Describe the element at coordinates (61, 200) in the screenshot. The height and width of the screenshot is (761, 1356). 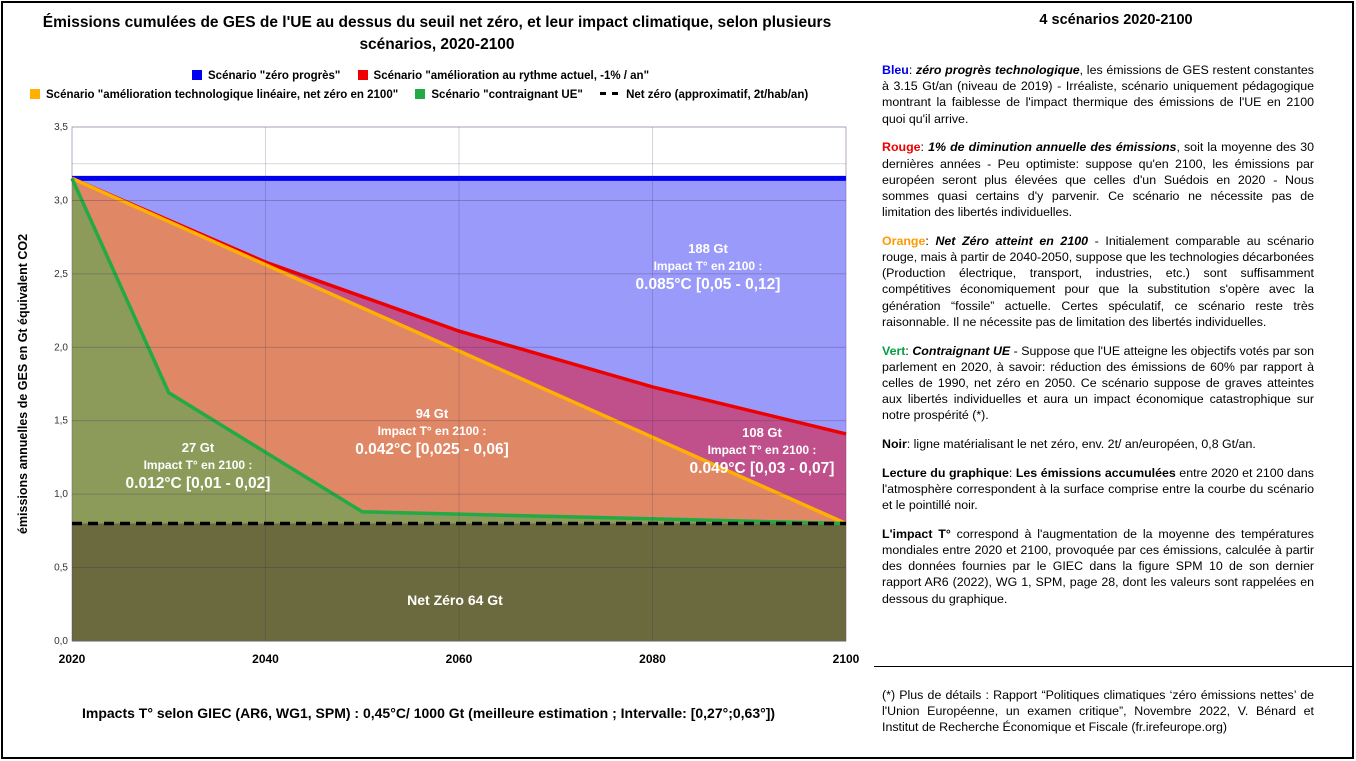
I see `y-tick-label: 3,0` at that location.